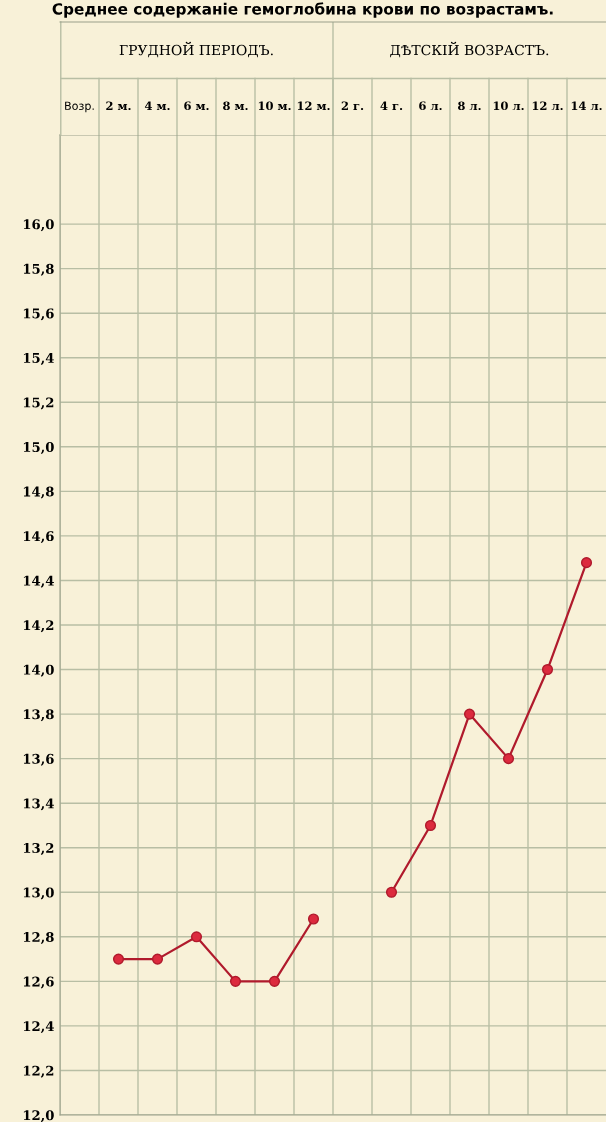 The width and height of the screenshot is (606, 1122). What do you see at coordinates (547, 106) in the screenshot?
I see `x-tick-label: 12 л.` at bounding box center [547, 106].